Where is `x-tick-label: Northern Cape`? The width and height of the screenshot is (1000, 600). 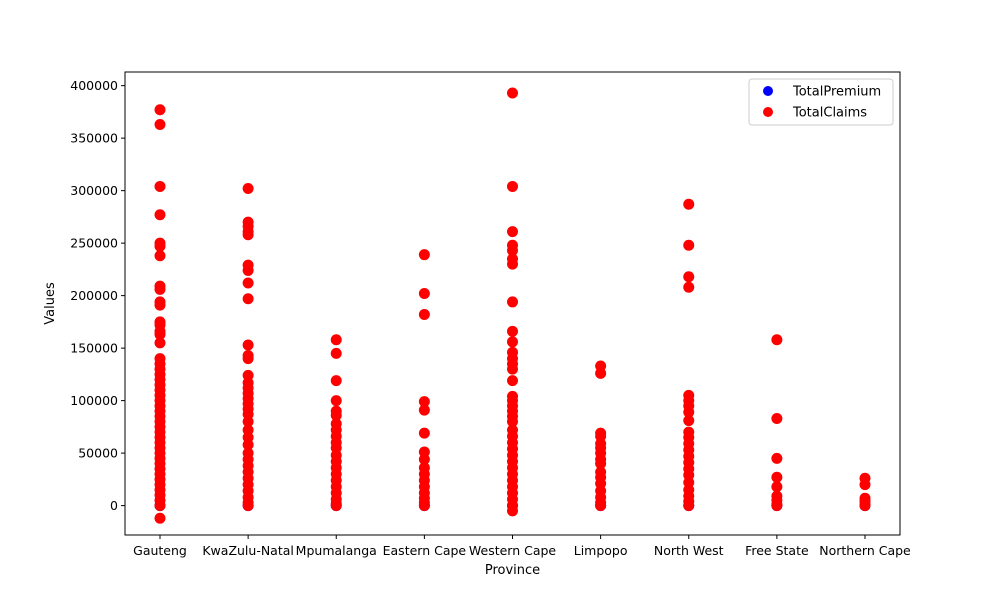
x-tick-label: Northern Cape is located at coordinates (865, 550).